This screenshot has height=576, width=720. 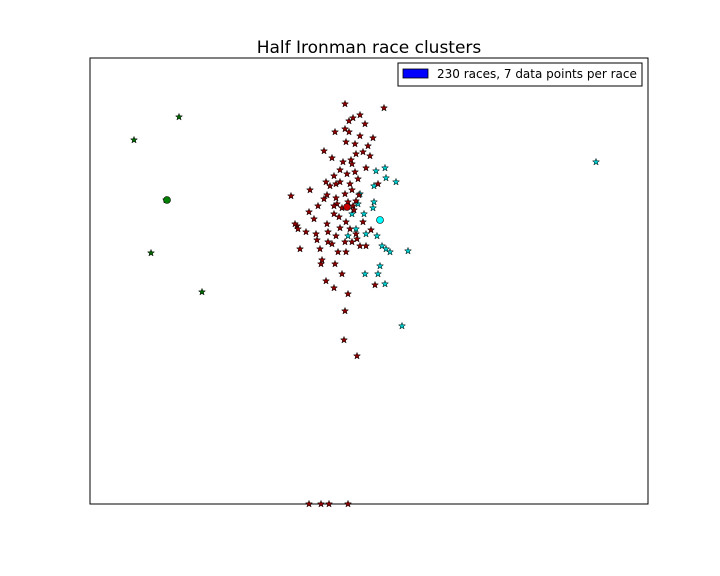 I want to click on legend: 230 races, 7 data points per race, so click(x=520, y=74).